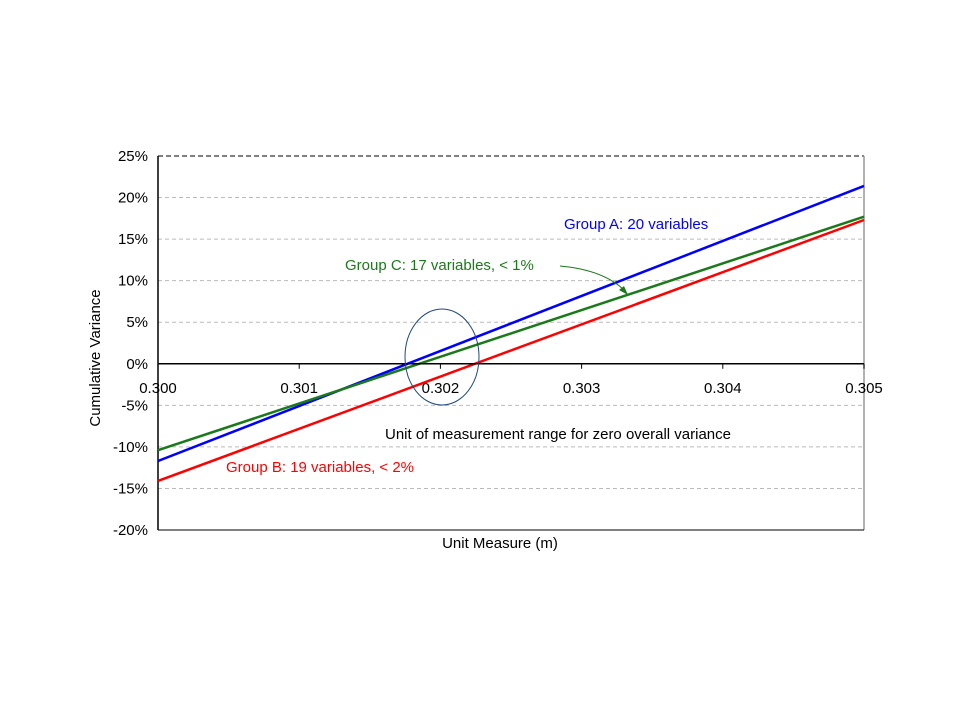 Image resolution: width=960 pixels, height=725 pixels. I want to click on x-tick-labels: 0.300 0.301 0.302 0.303 0.304 0.305, so click(511, 380).